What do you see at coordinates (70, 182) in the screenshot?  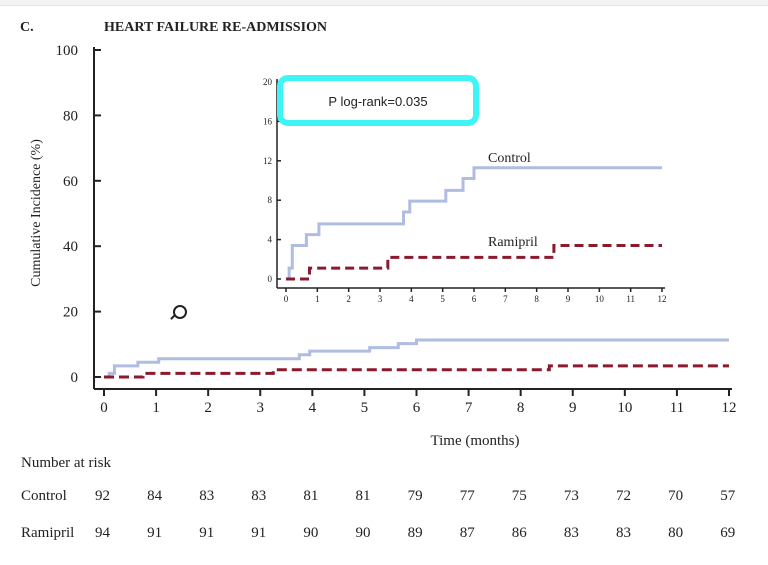 I see `y-tick-label: 60` at bounding box center [70, 182].